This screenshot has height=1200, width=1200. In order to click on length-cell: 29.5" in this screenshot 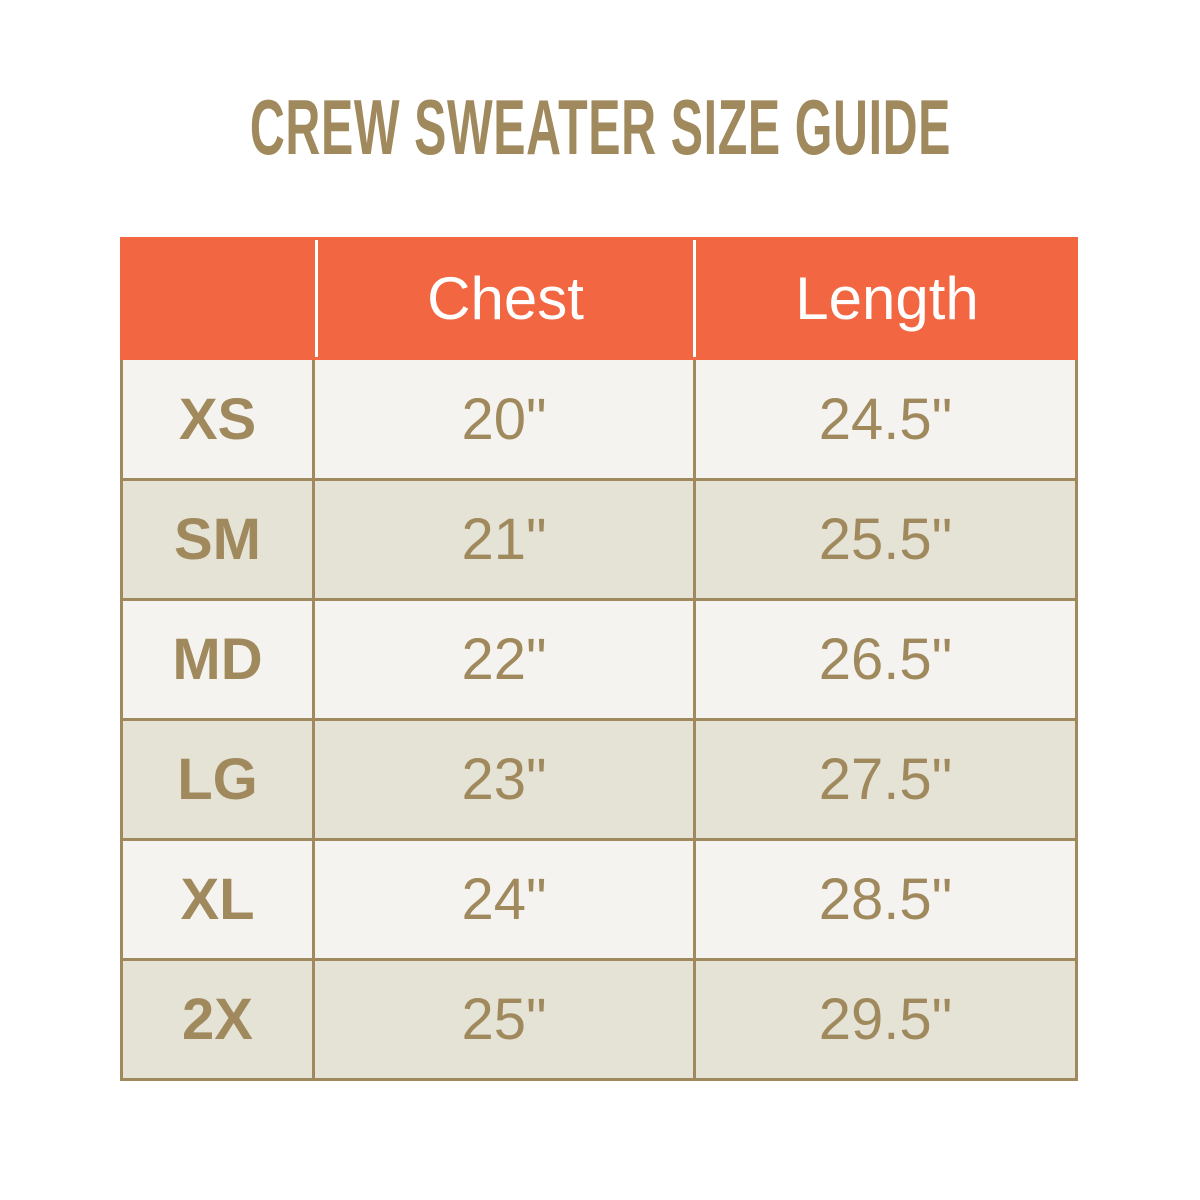, I will do `click(885, 1019)`.